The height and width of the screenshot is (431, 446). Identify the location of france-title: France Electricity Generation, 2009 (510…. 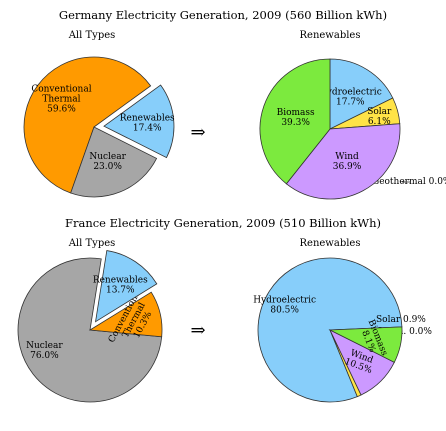
(223, 223).